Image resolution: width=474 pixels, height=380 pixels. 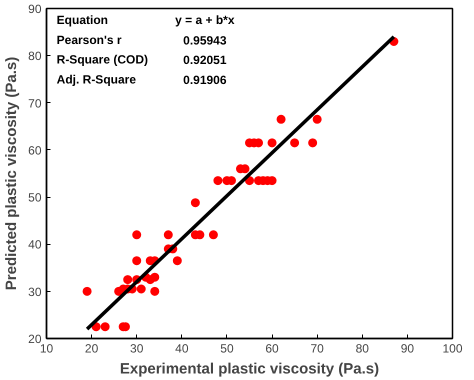 What do you see at coordinates (205, 40) in the screenshot?
I see `annotation: 0.95943` at bounding box center [205, 40].